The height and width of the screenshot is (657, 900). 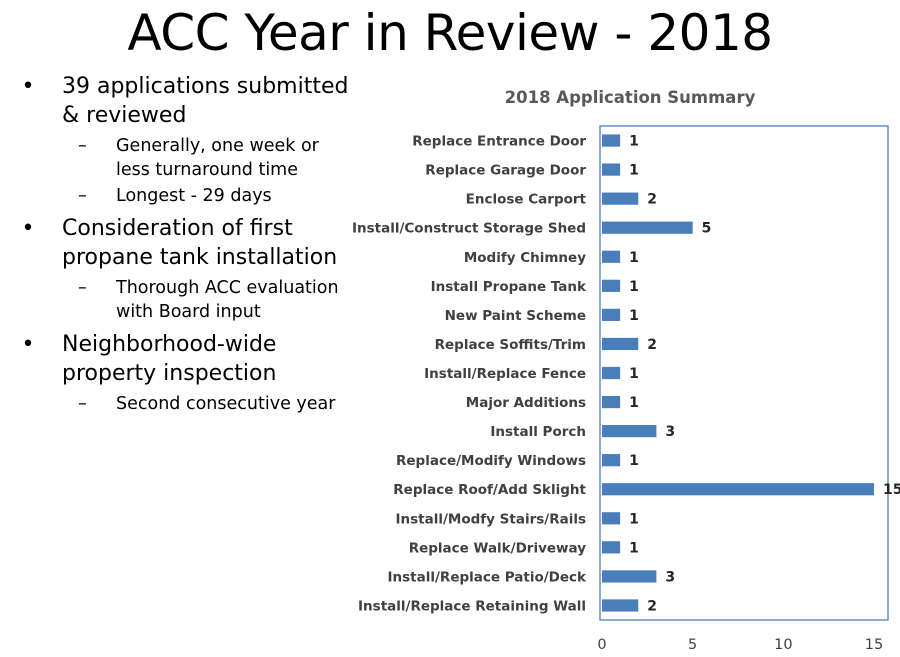 I want to click on bullet-text: Neighborhood-wide property inspection, so click(x=169, y=359).